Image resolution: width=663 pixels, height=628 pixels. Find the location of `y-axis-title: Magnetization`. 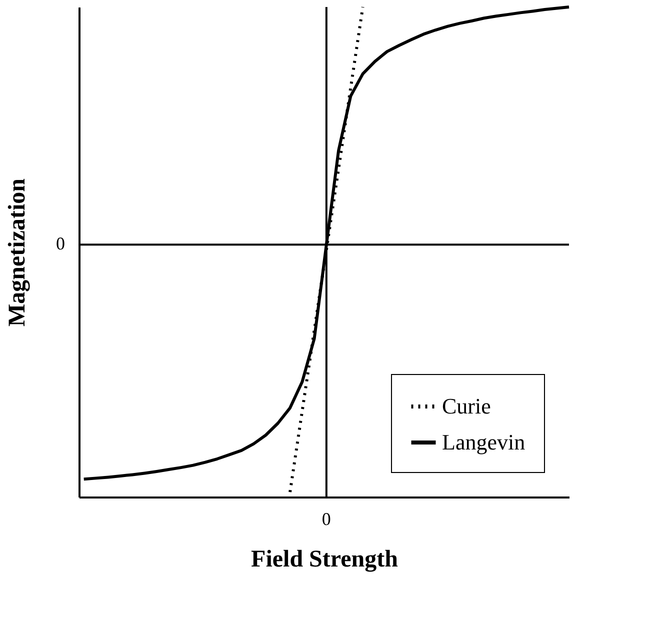

y-axis-title: Magnetization is located at coordinates (17, 252).